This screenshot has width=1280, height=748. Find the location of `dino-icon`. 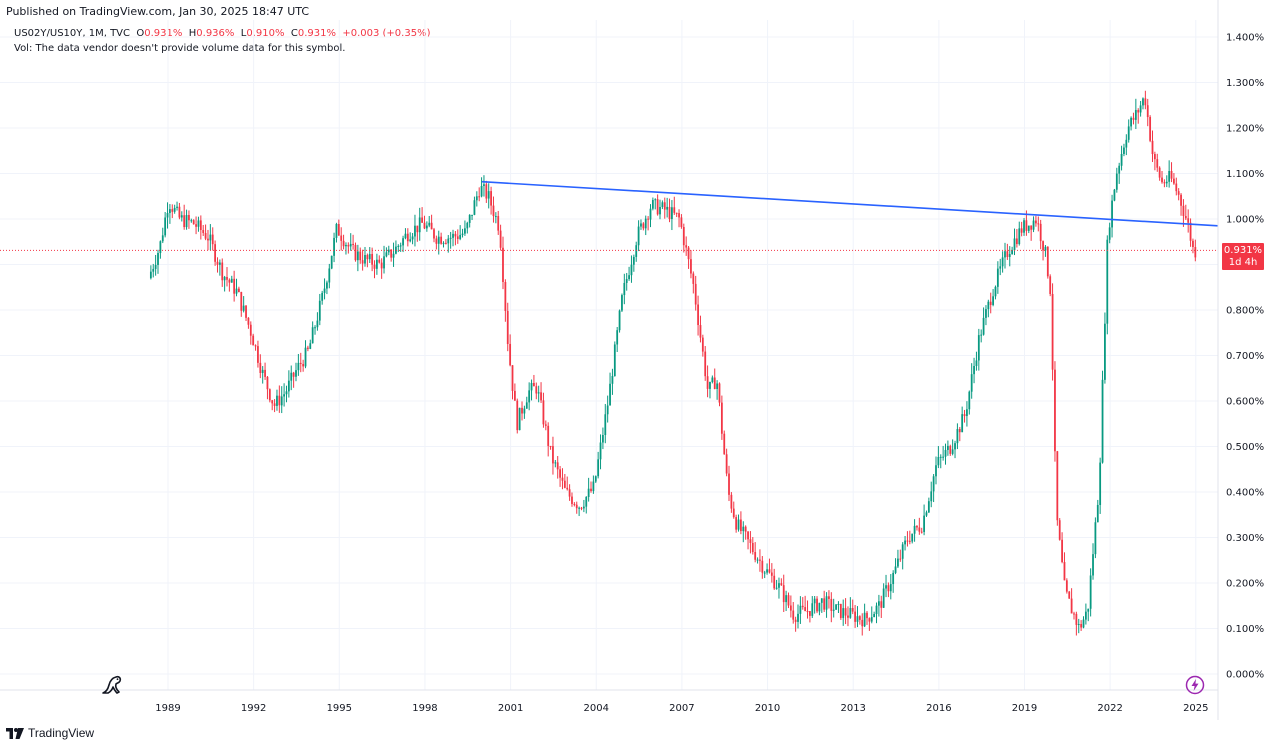

dino-icon is located at coordinates (113, 684).